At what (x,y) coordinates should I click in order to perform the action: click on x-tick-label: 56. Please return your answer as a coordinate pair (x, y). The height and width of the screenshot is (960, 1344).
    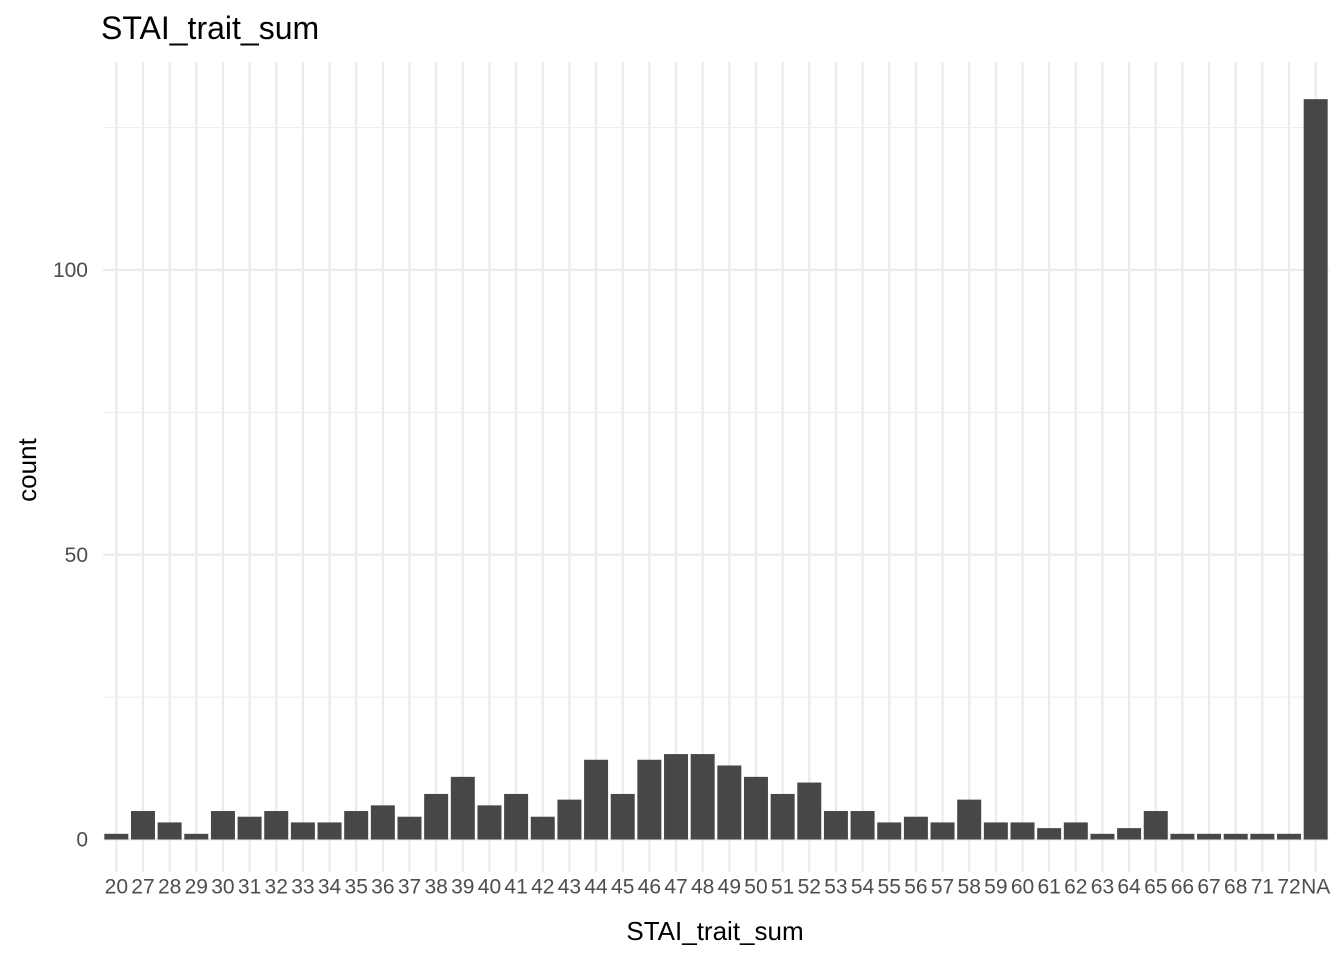
    Looking at the image, I should click on (915, 886).